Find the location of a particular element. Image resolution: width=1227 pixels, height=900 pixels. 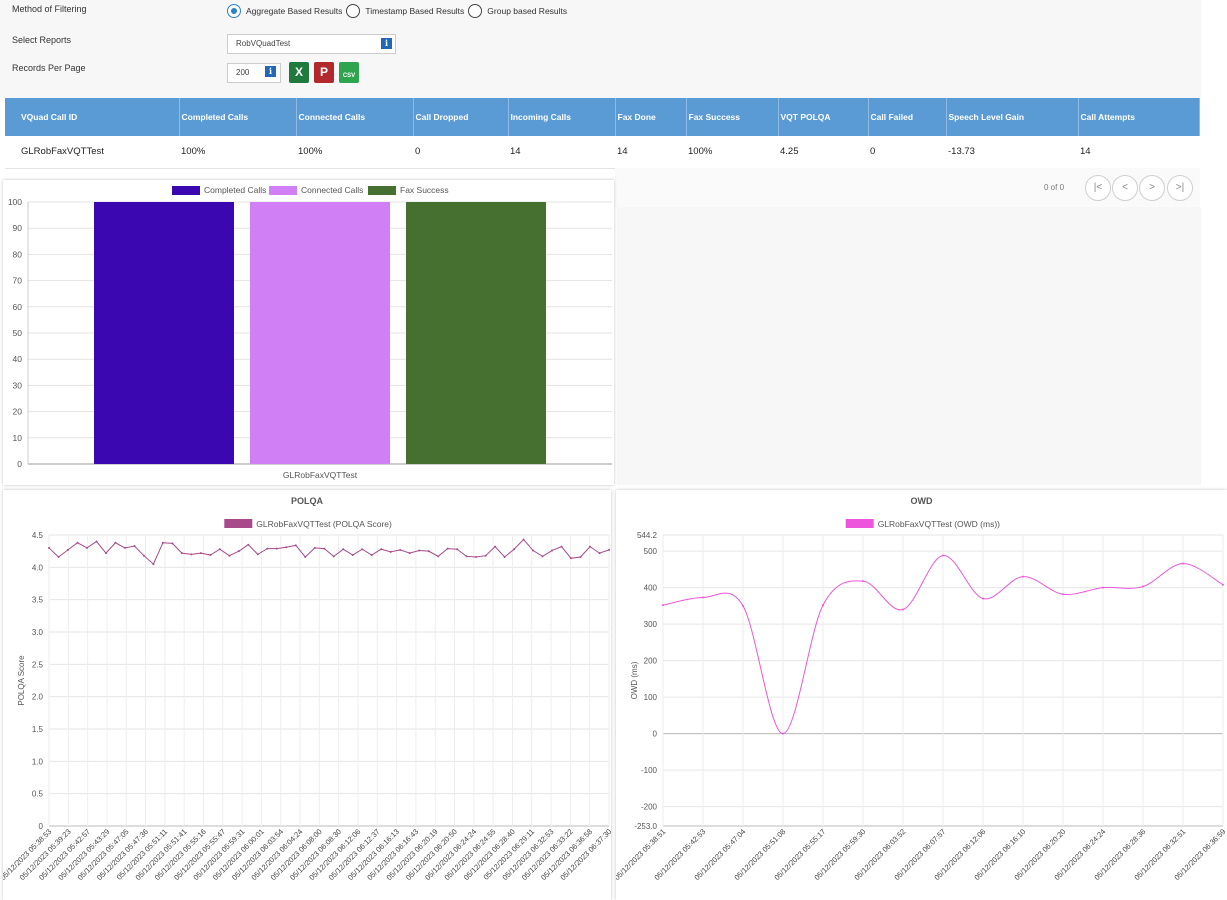

y-tick-label: 60 is located at coordinates (18, 307).